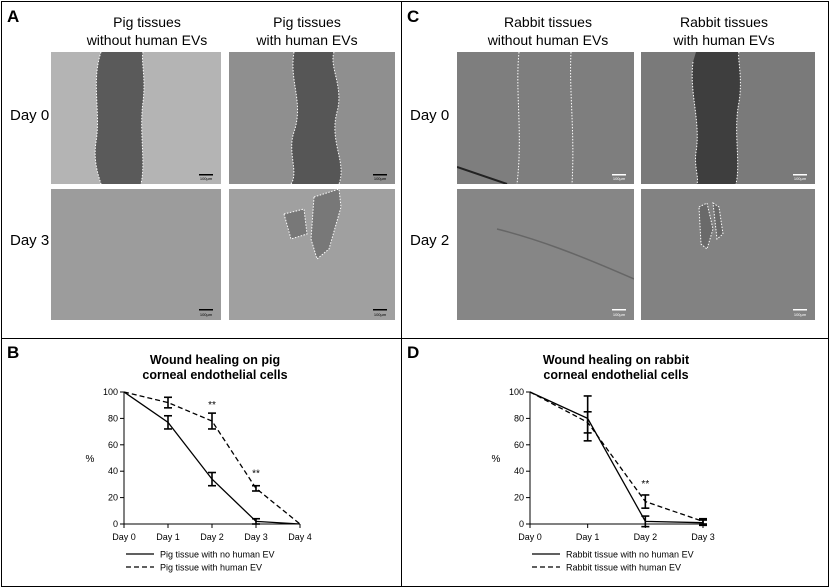 This screenshot has height=587, width=829. Describe the element at coordinates (110, 392) in the screenshot. I see `chart-b-y-tick-label: 100` at that location.